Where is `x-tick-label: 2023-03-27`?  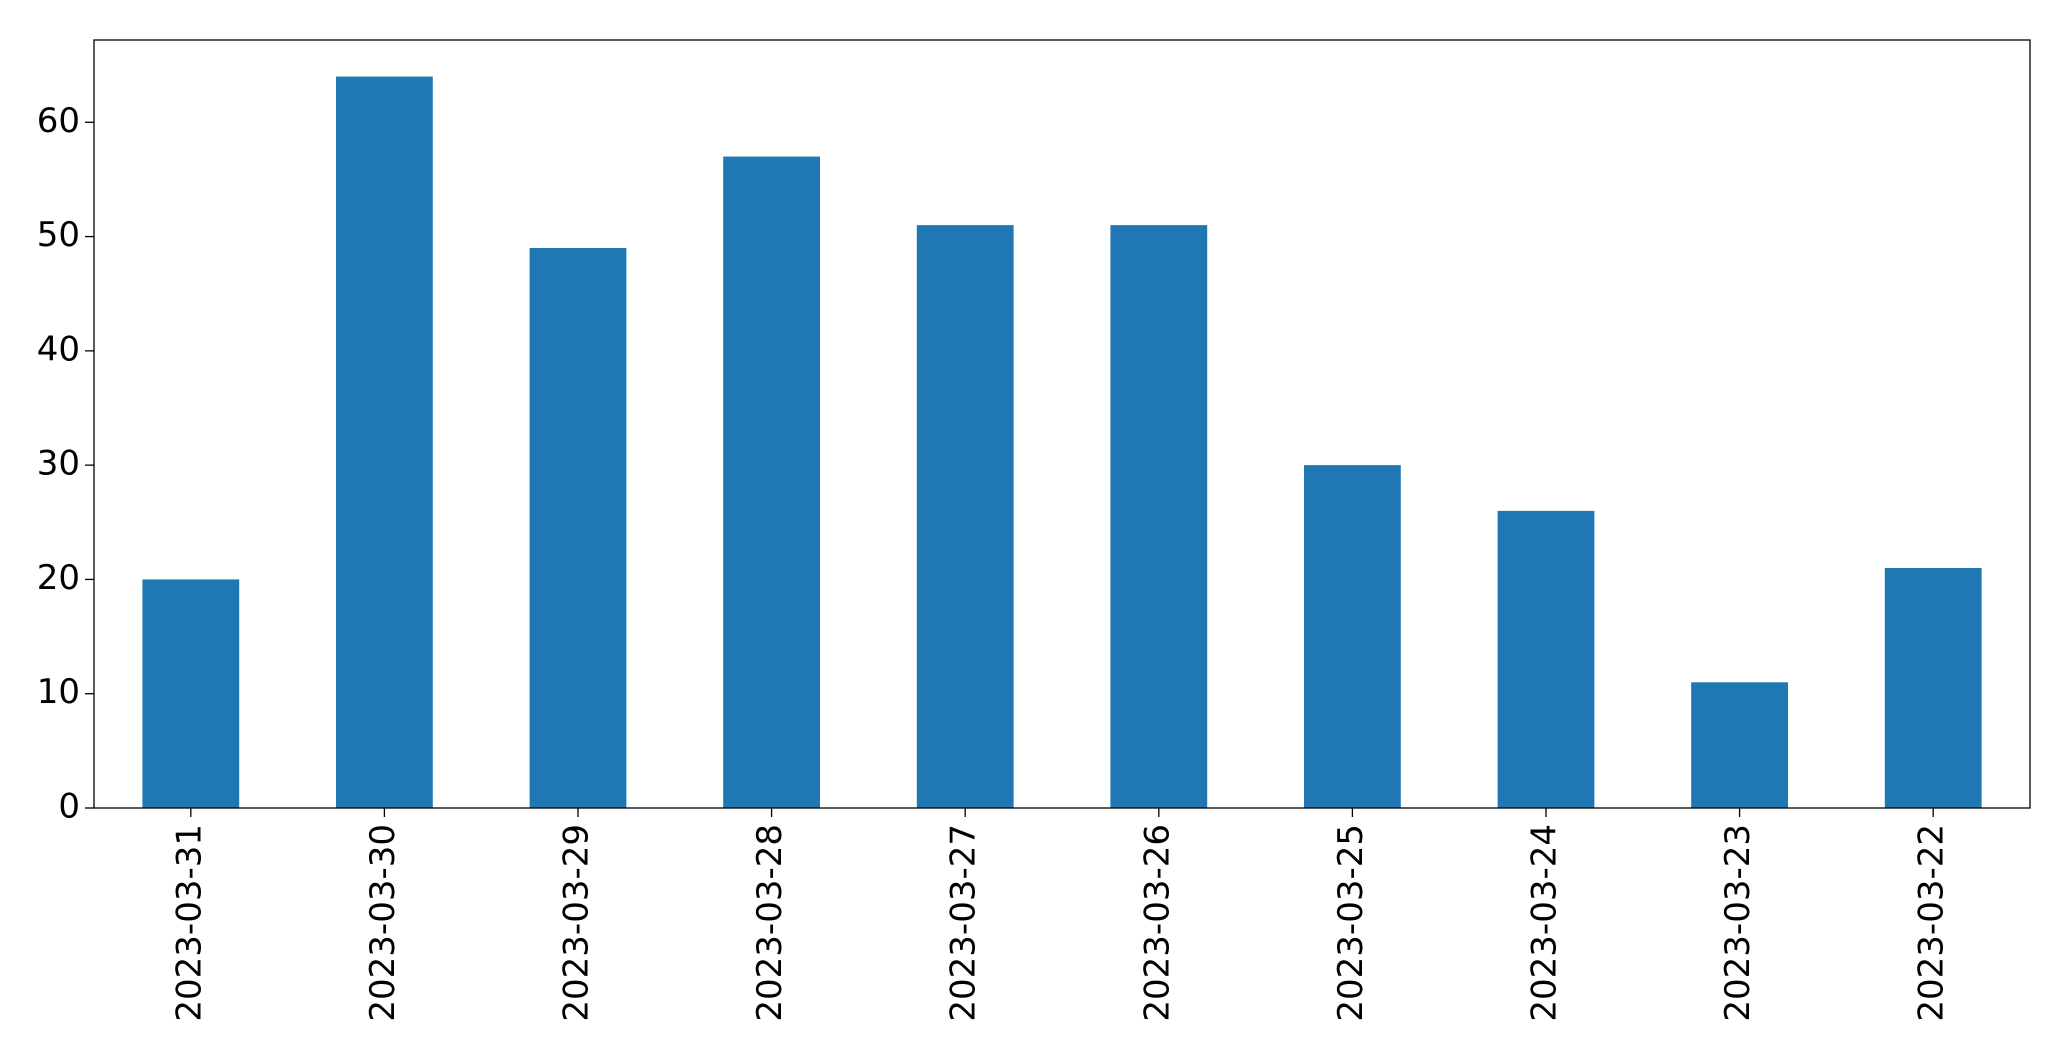
x-tick-label: 2023-03-27 is located at coordinates (964, 923).